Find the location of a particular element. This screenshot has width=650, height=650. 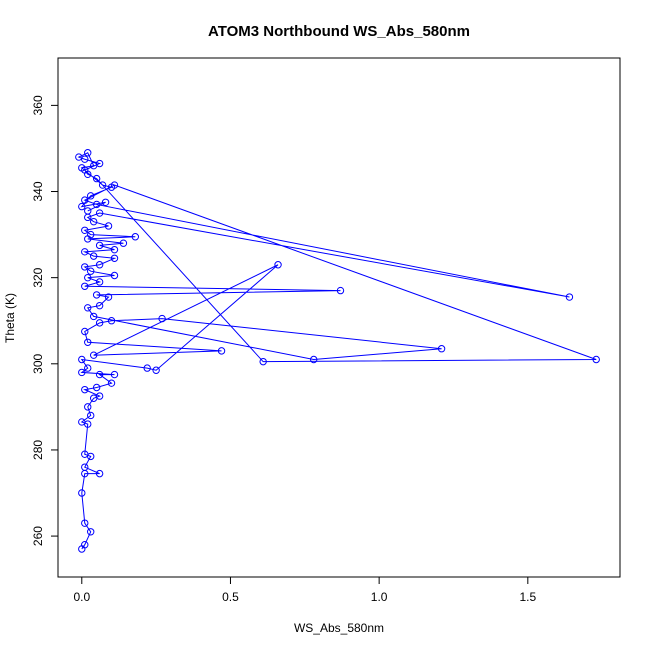

chart-title: ATOM3 Northbound WS_Abs_580nm is located at coordinates (339, 31).